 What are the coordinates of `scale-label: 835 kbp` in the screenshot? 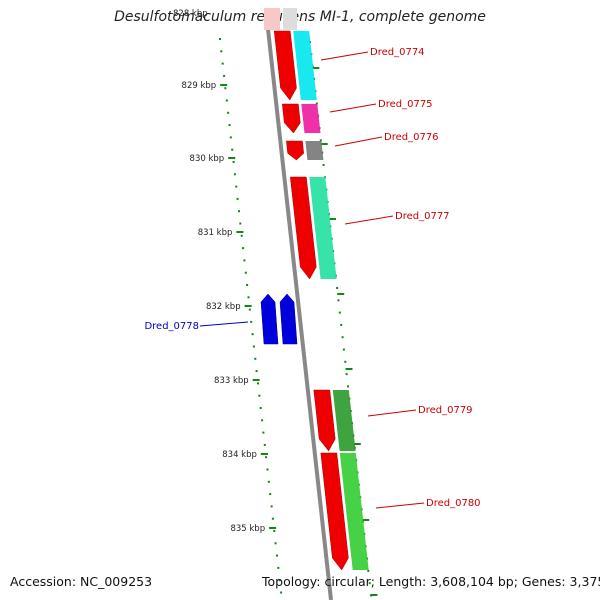 It's located at (247, 529).